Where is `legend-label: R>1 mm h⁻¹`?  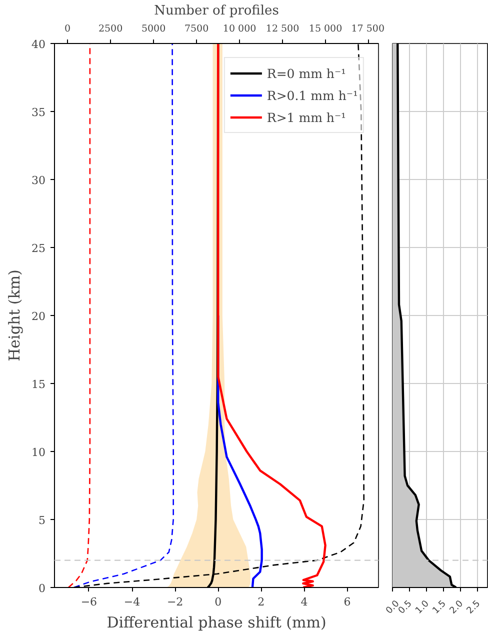
legend-label: R>1 mm h⁻¹ is located at coordinates (306, 117).